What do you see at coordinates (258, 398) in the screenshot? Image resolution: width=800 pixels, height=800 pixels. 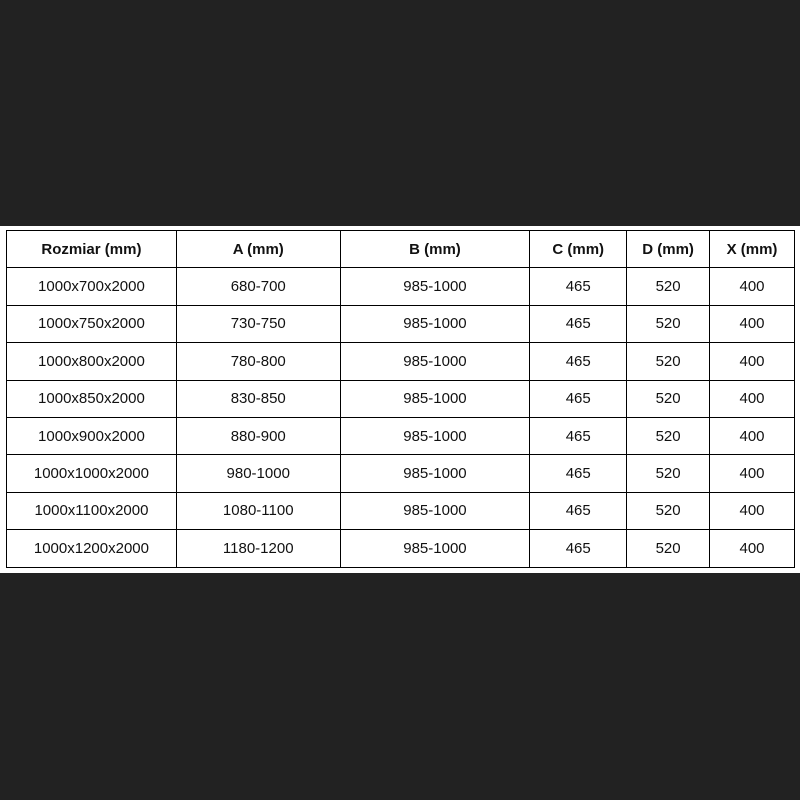 I see `table-cell: 830-850` at bounding box center [258, 398].